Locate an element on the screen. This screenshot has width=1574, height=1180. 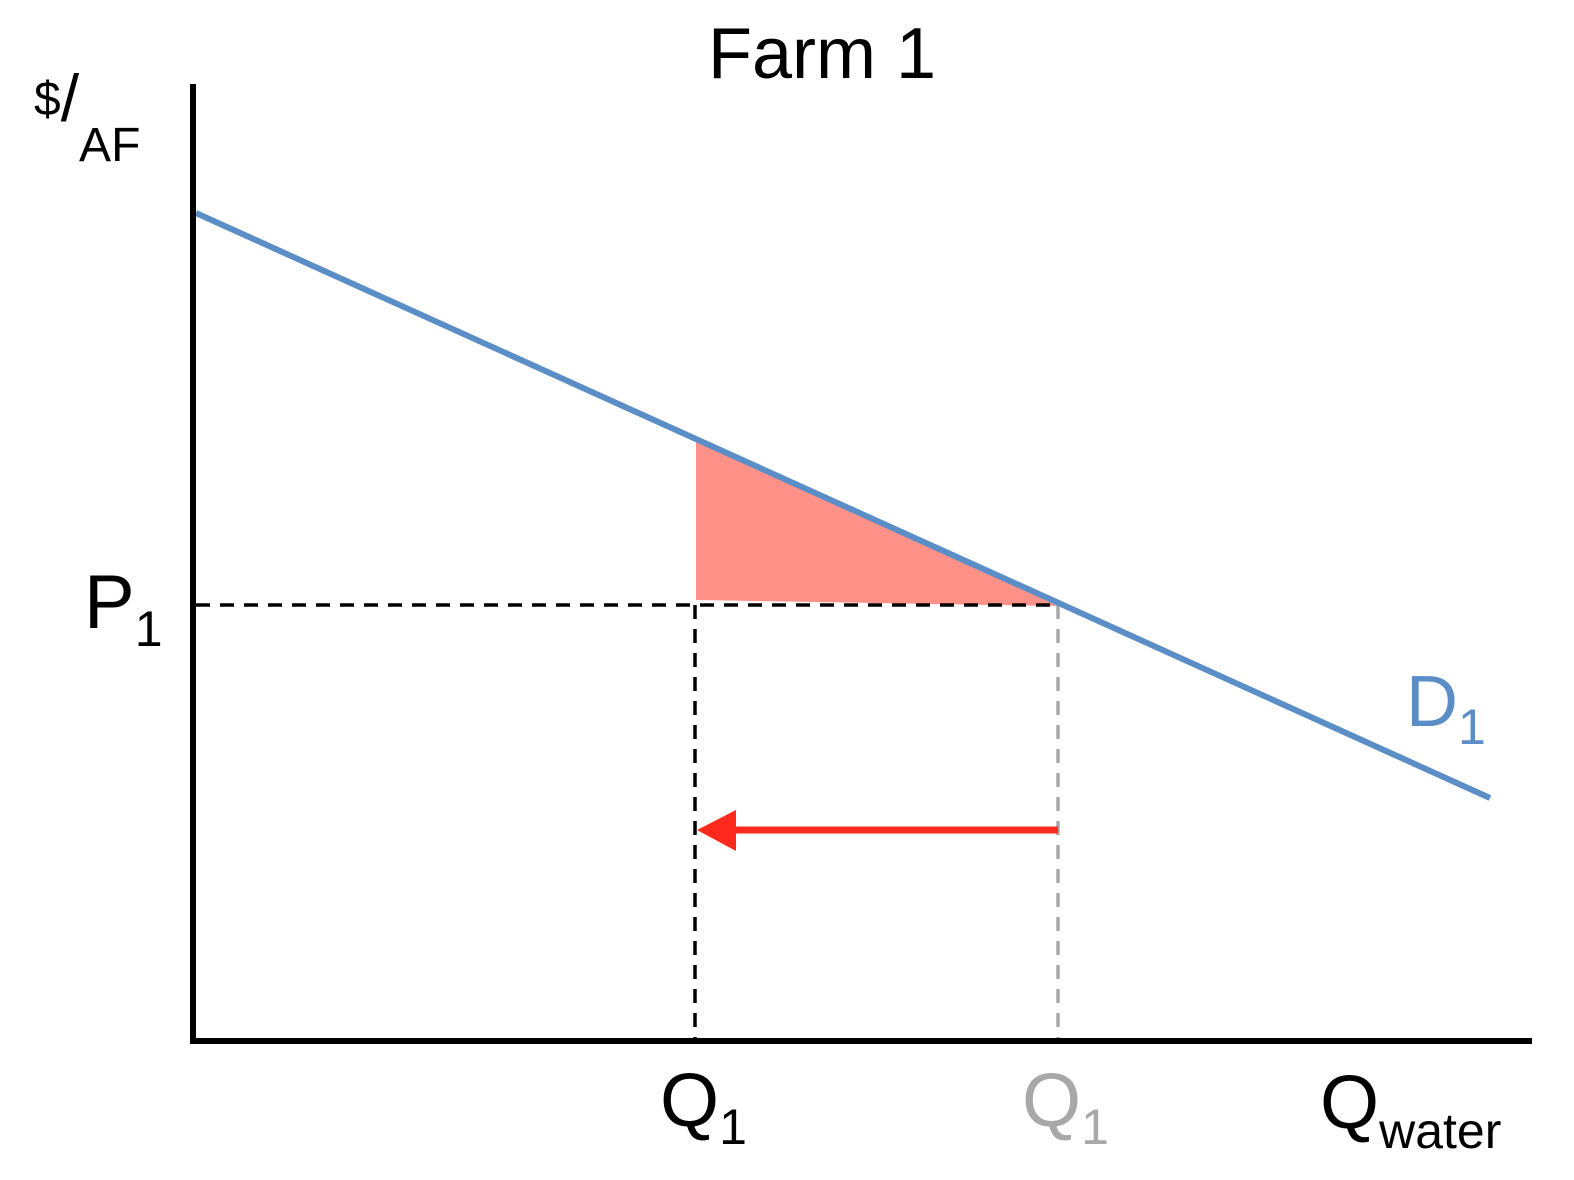
old-quantity-label-subscript: 1 is located at coordinates (1095, 1127).